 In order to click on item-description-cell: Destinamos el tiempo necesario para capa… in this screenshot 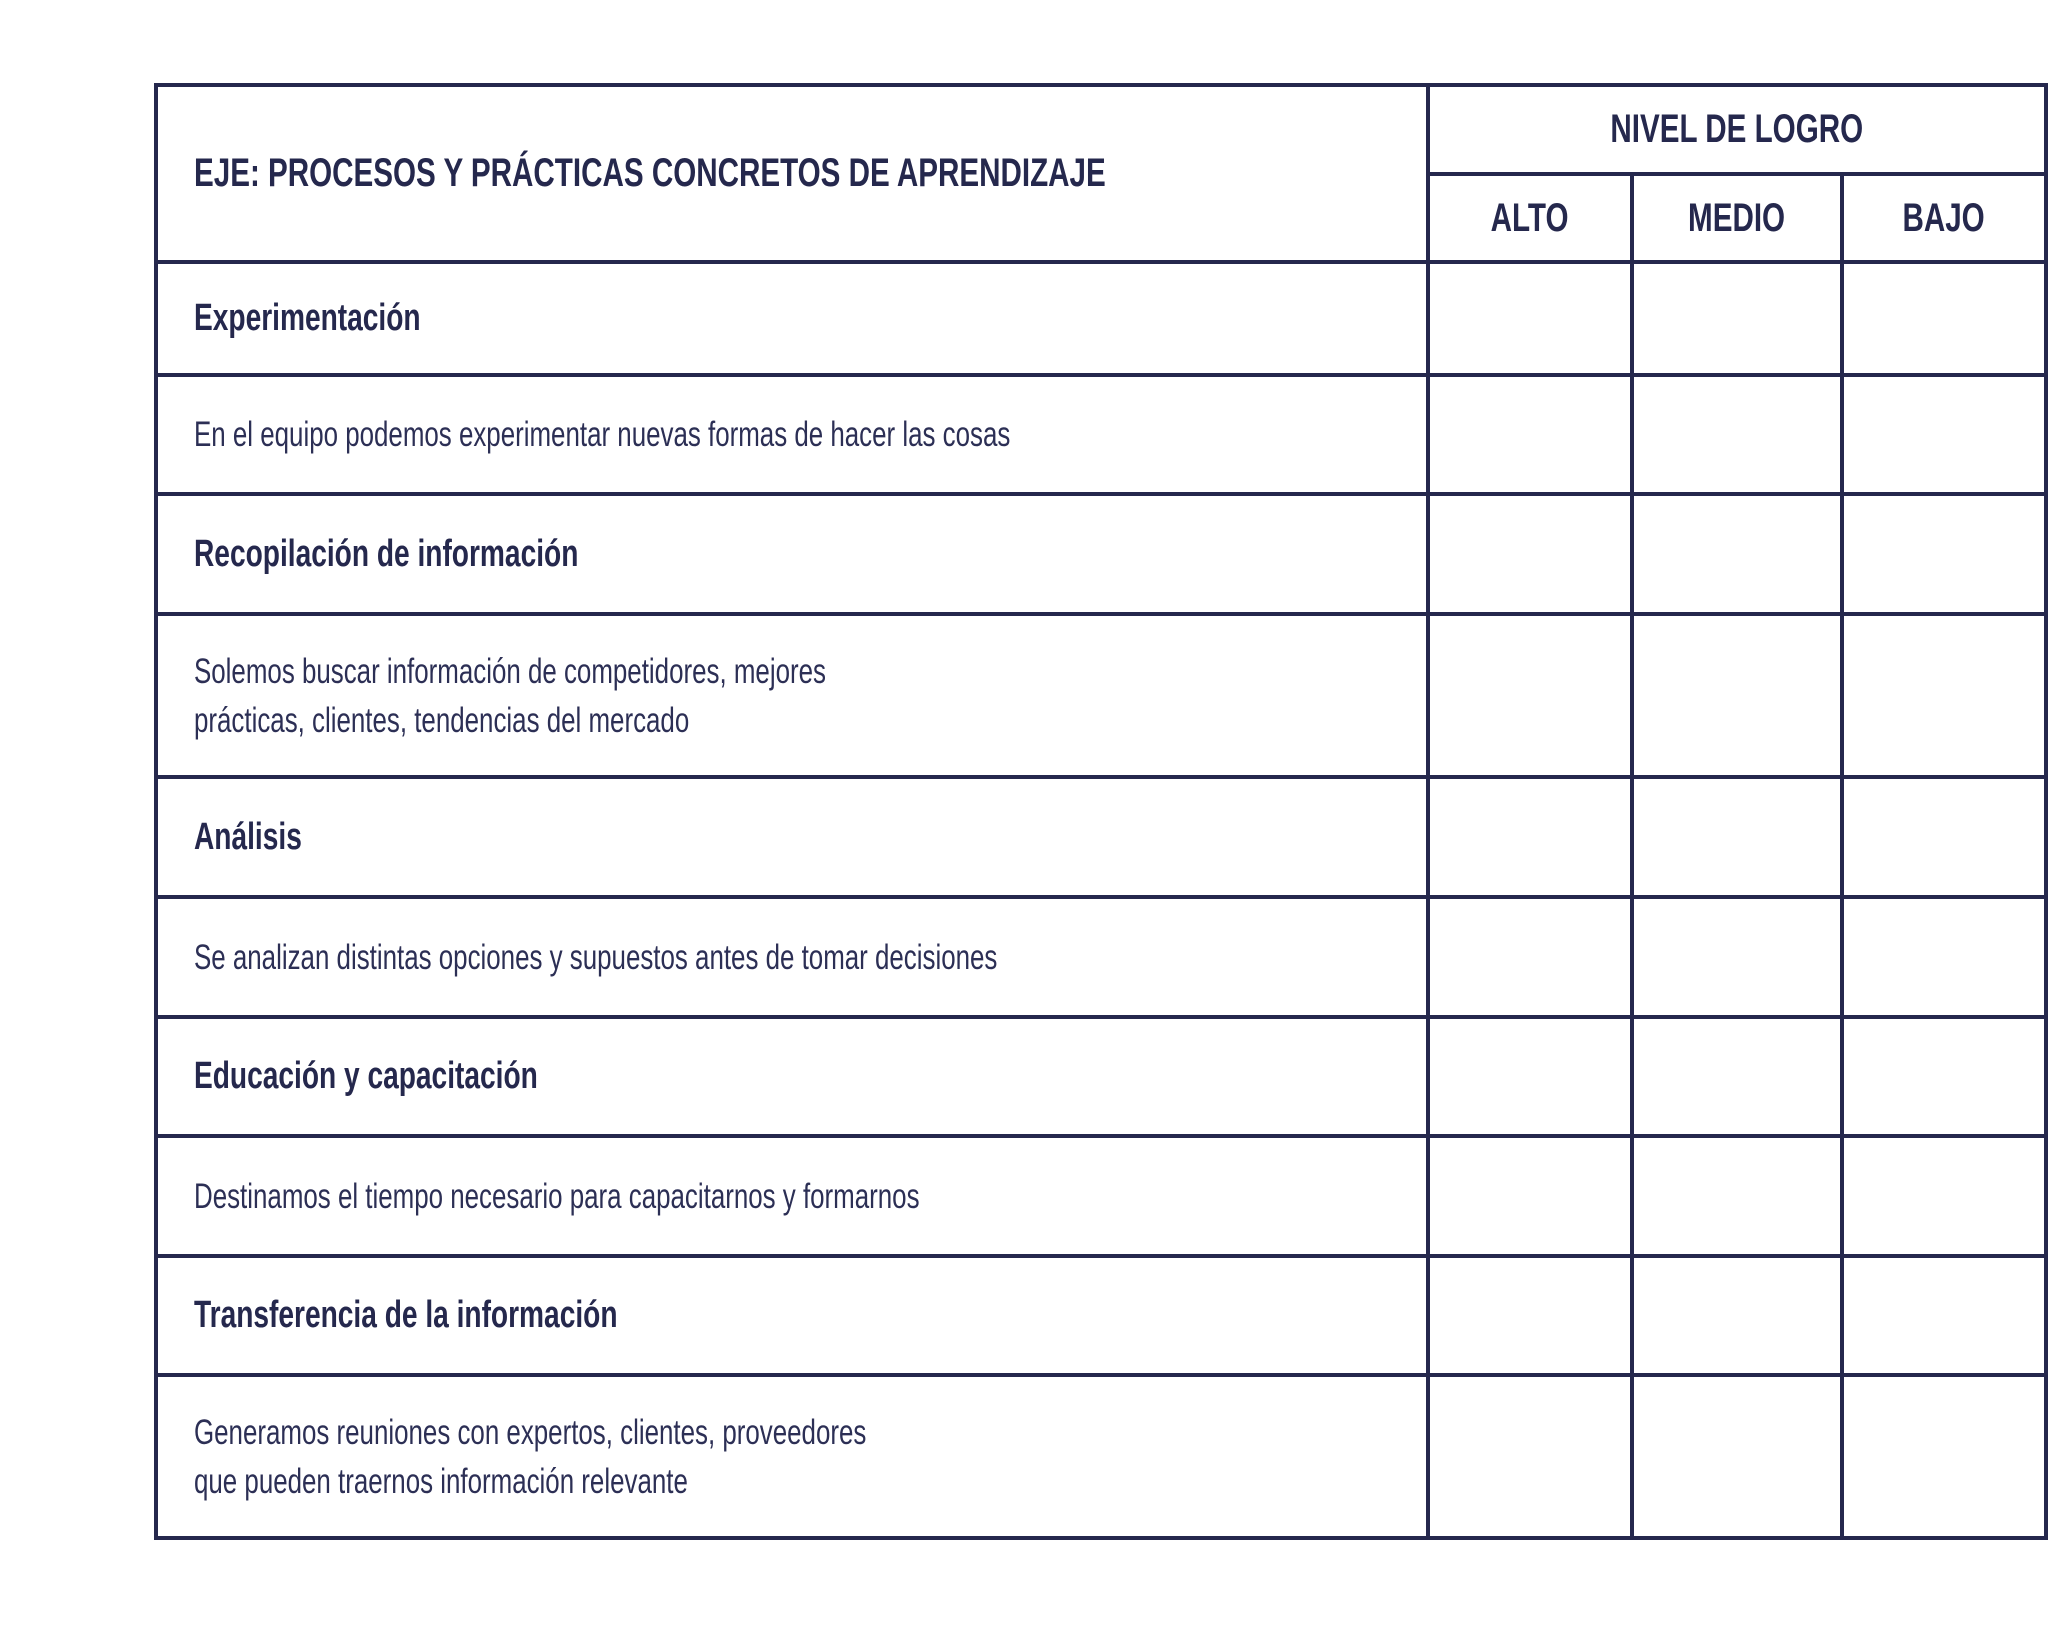, I will do `click(792, 1196)`.